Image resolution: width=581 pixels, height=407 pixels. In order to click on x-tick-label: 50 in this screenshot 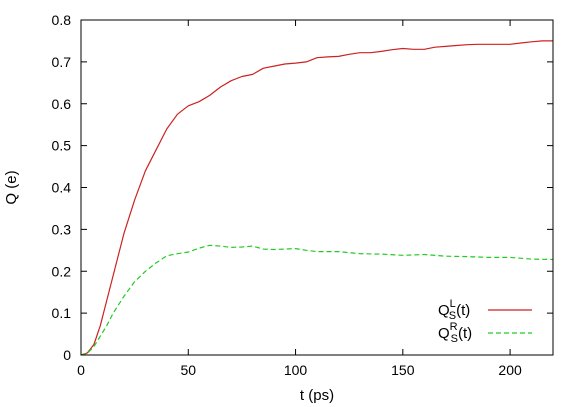, I will do `click(188, 370)`.